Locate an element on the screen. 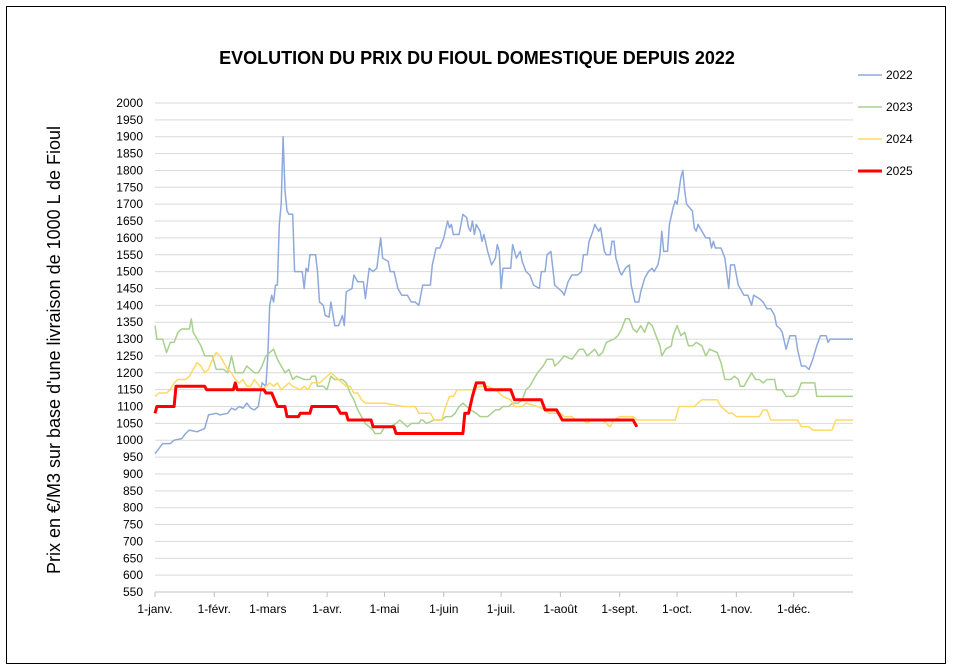 The height and width of the screenshot is (671, 954). y-tick-label: 1850 is located at coordinates (129, 154).